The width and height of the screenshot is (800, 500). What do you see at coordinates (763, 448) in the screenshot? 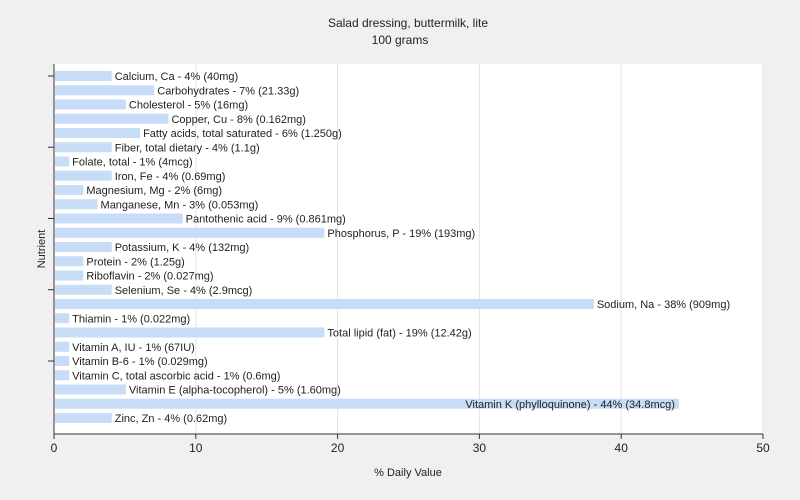
I see `x-tick-label: 50` at bounding box center [763, 448].